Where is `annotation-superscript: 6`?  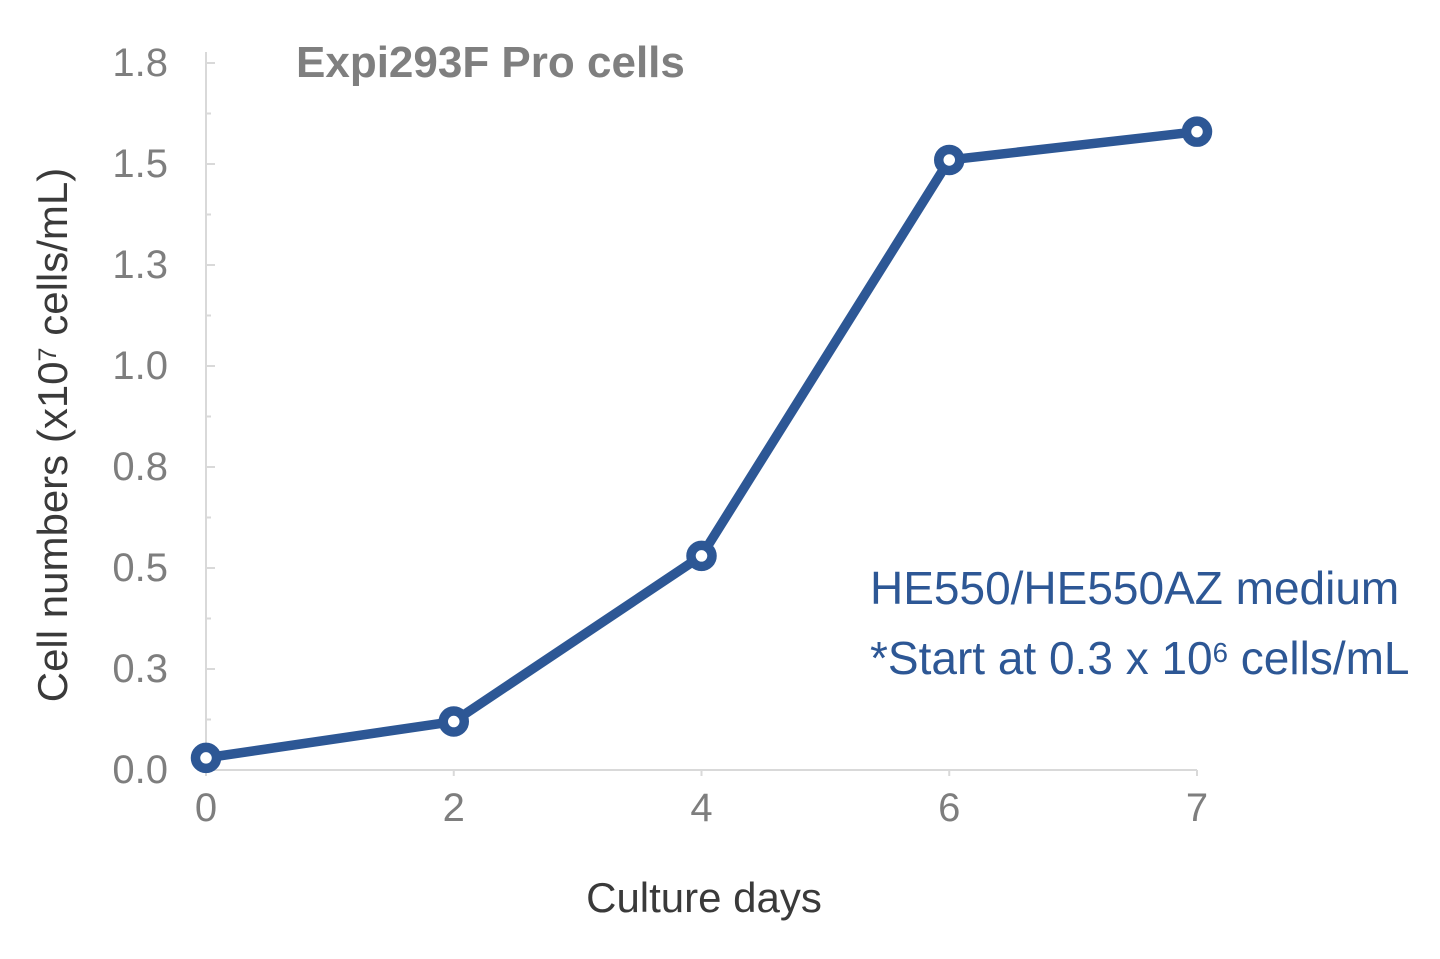
annotation-superscript: 6 is located at coordinates (1220, 652).